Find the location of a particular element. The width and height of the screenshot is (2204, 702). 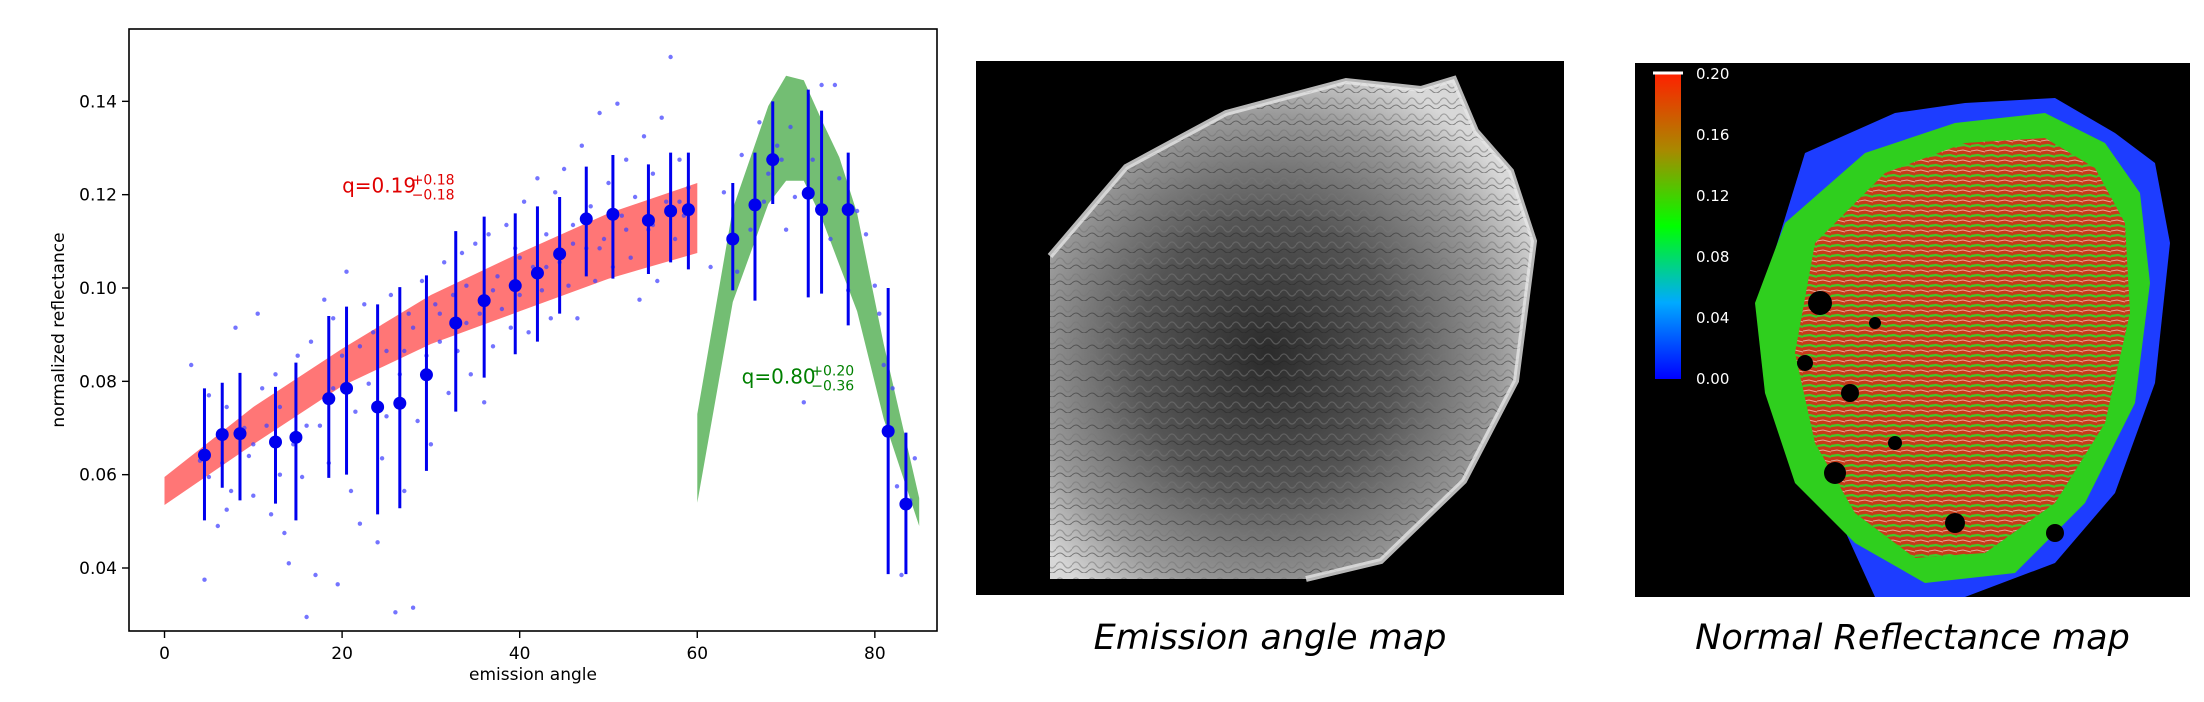

reflectance-colorbar is located at coordinates (1668, 225).